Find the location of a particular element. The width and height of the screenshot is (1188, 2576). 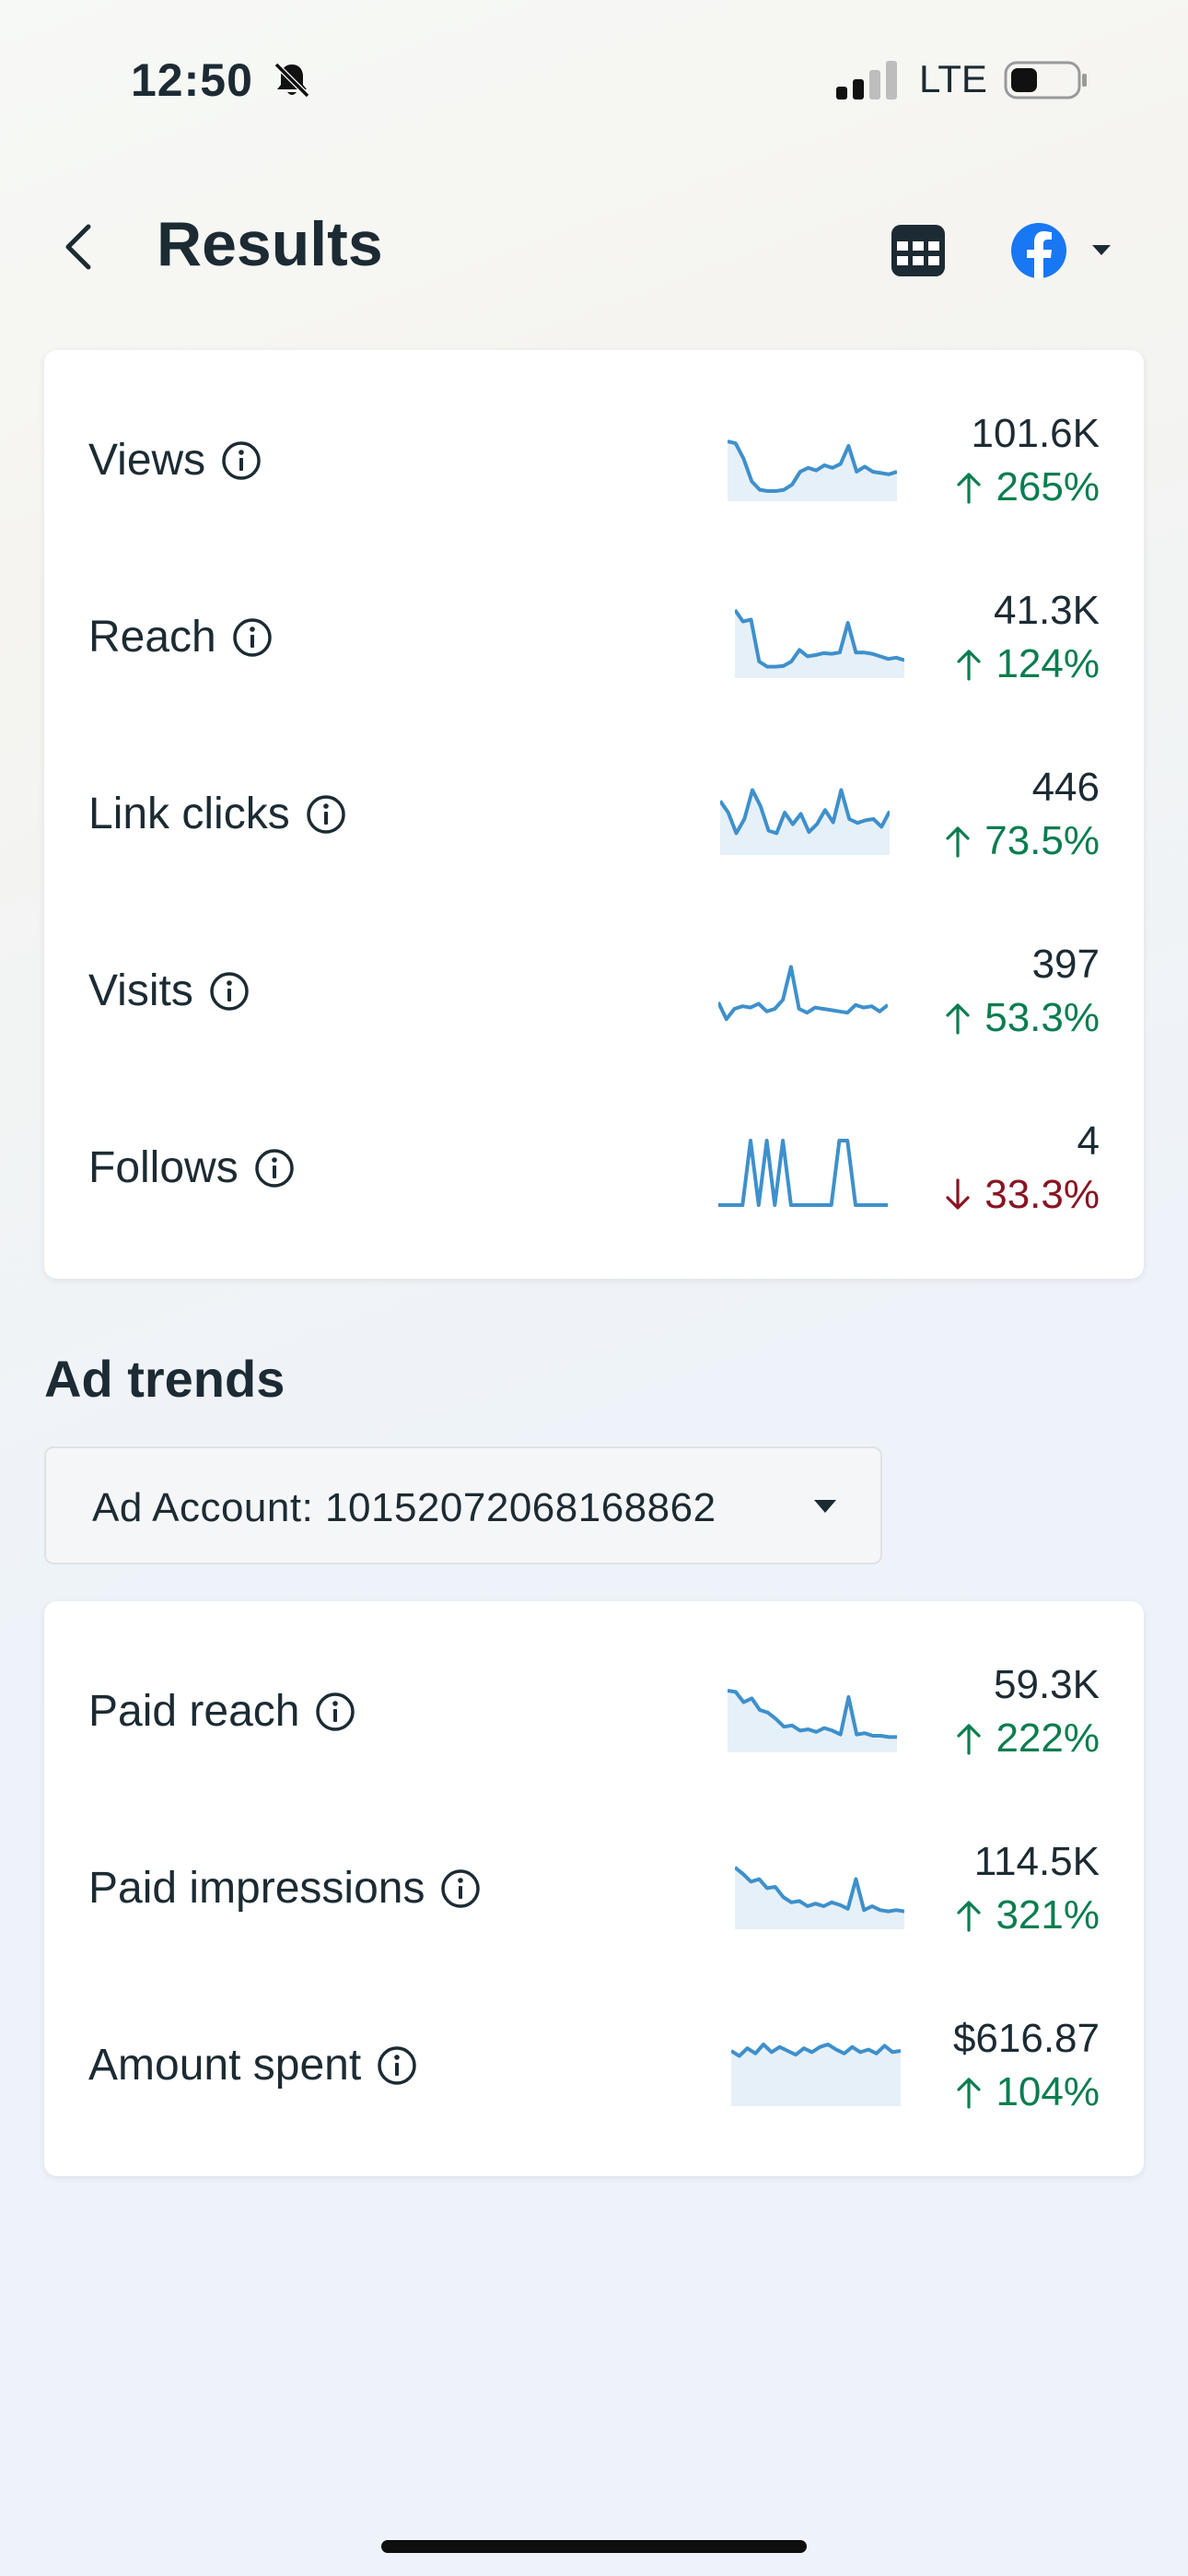

metric-row: Views 101.6K 265% is located at coordinates (594, 460).